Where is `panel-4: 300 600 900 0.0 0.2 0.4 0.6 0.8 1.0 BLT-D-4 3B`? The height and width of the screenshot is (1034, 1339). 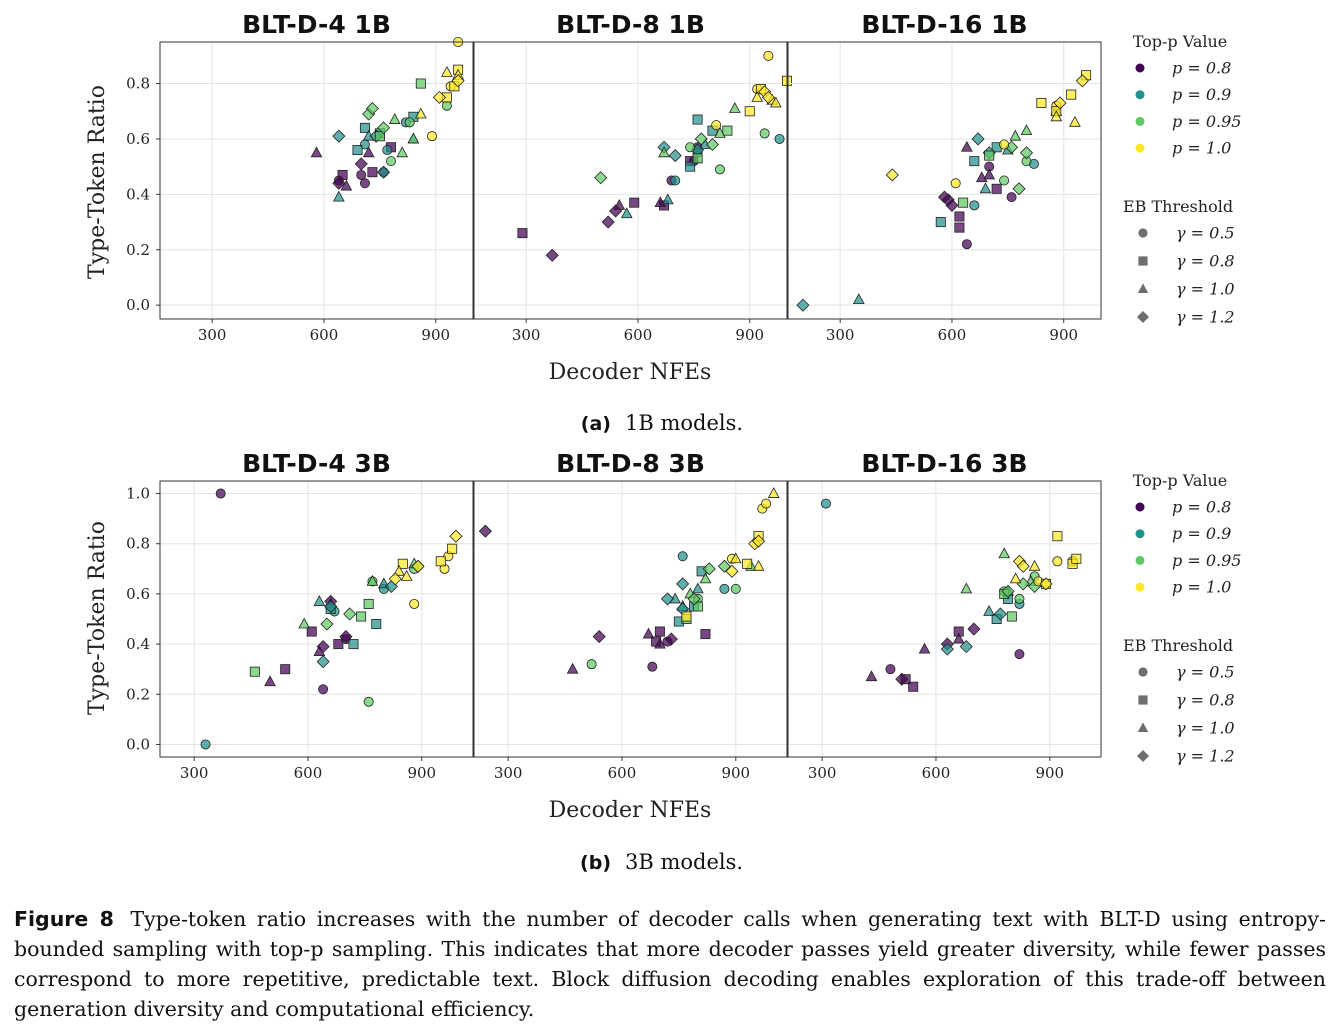 panel-4: 300 600 900 0.0 0.2 0.4 0.6 0.8 1.0 BLT-D-4 3B is located at coordinates (300, 615).